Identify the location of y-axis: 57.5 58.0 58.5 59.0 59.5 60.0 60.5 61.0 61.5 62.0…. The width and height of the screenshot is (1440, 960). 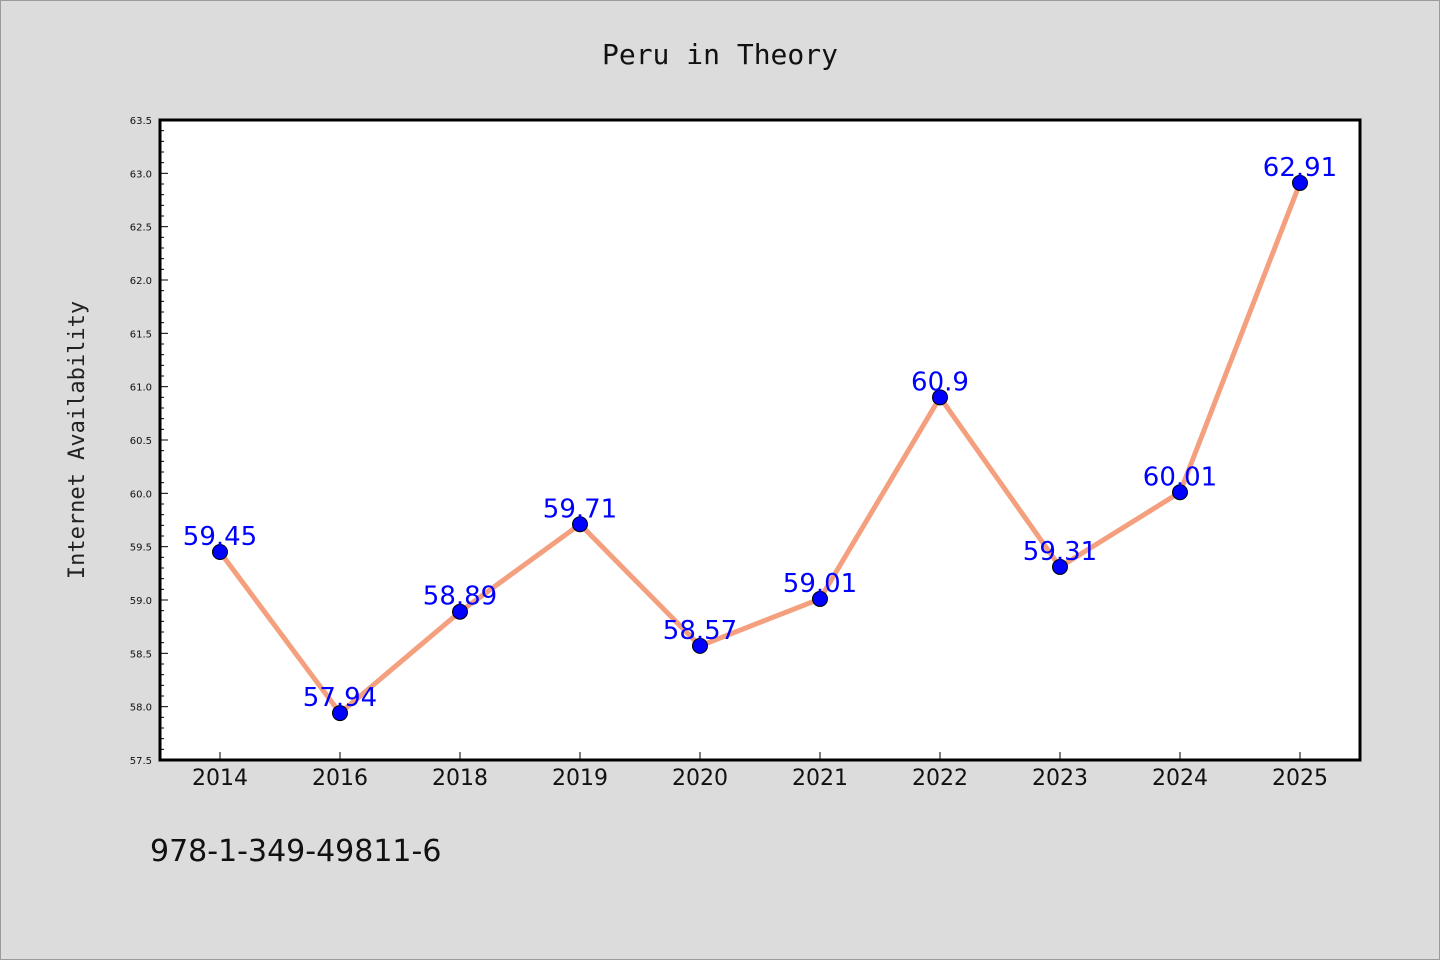
(149, 441).